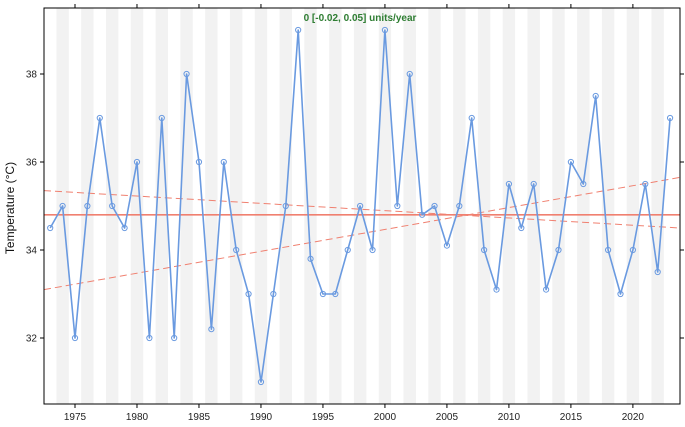 This screenshot has width=685, height=427. I want to click on y-tick-label: 32, so click(32, 339).